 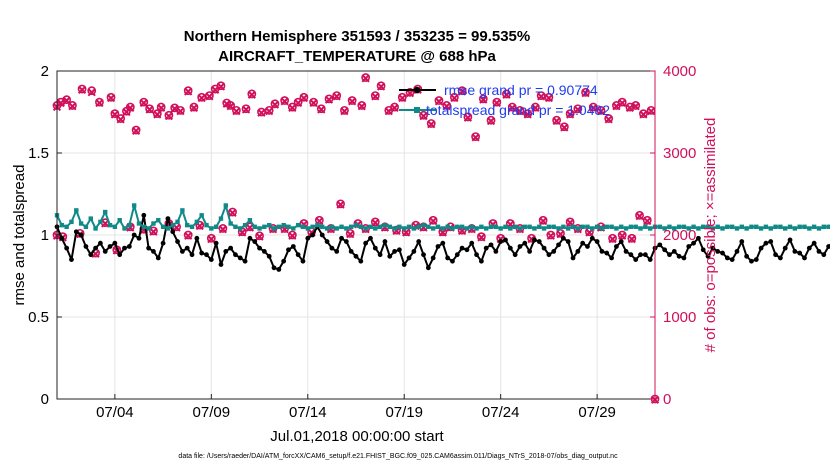 I want to click on legend-spread-marker, so click(x=417, y=110).